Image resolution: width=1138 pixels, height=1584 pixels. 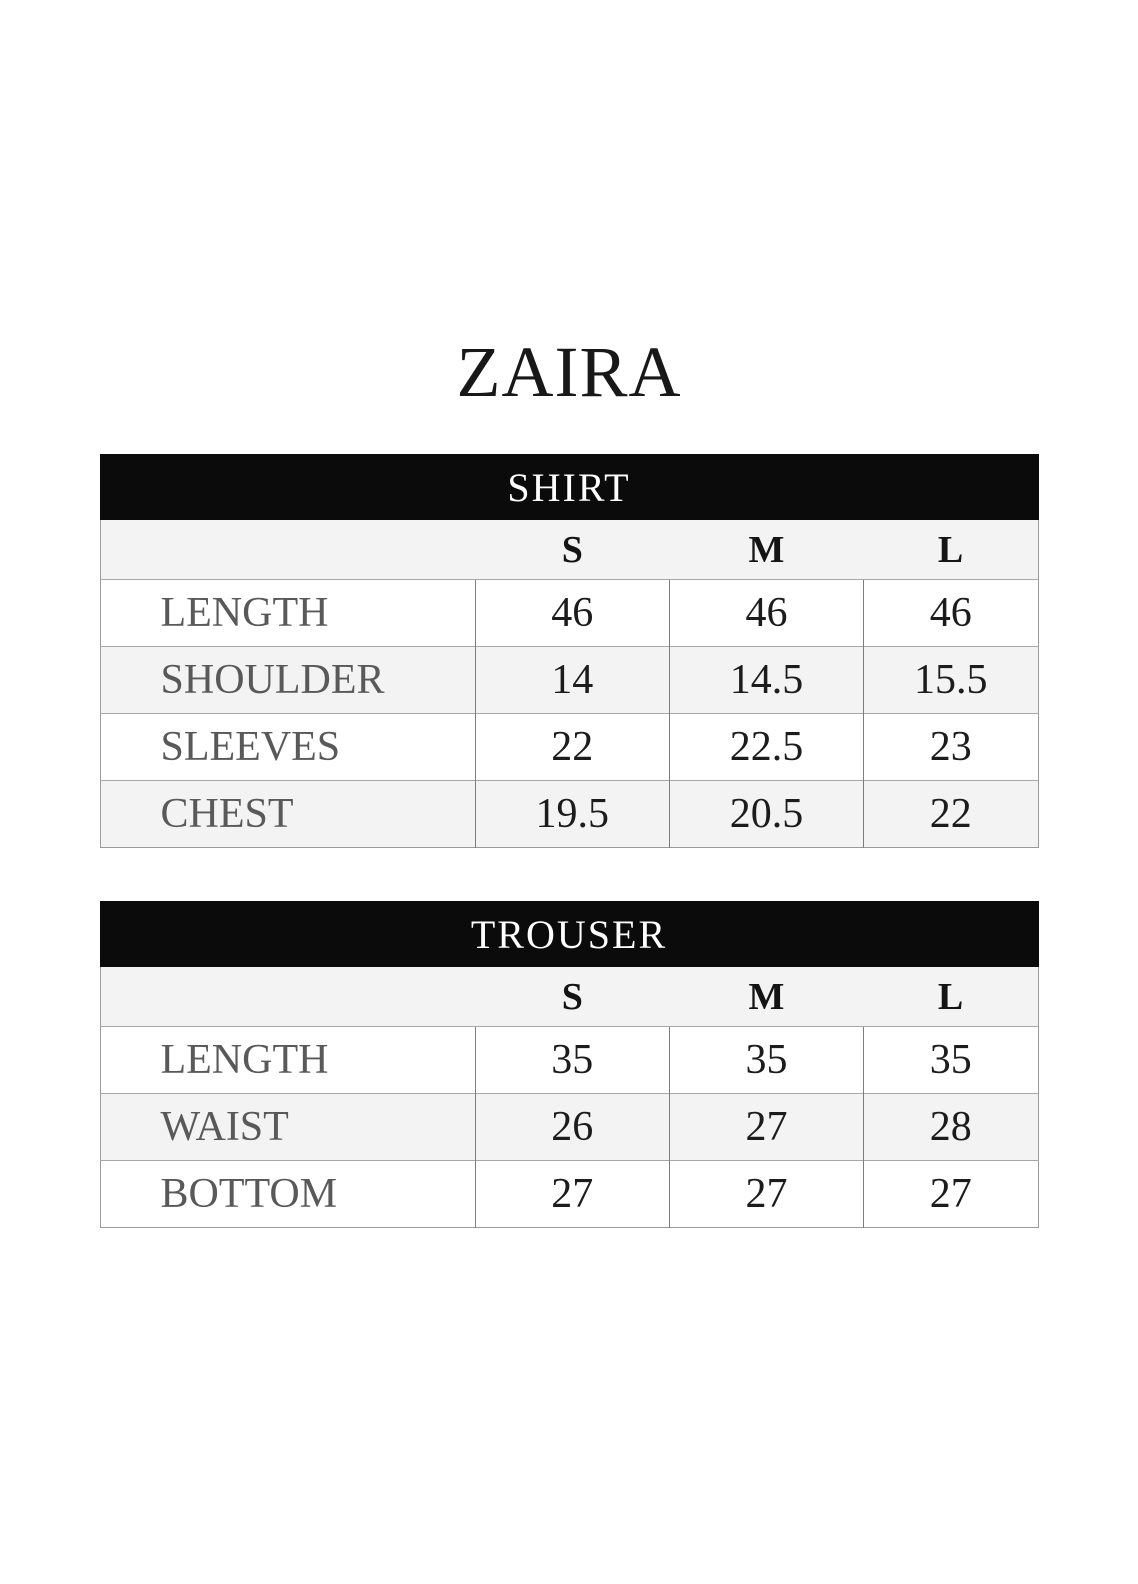 I want to click on size-value: 26, so click(x=572, y=1127).